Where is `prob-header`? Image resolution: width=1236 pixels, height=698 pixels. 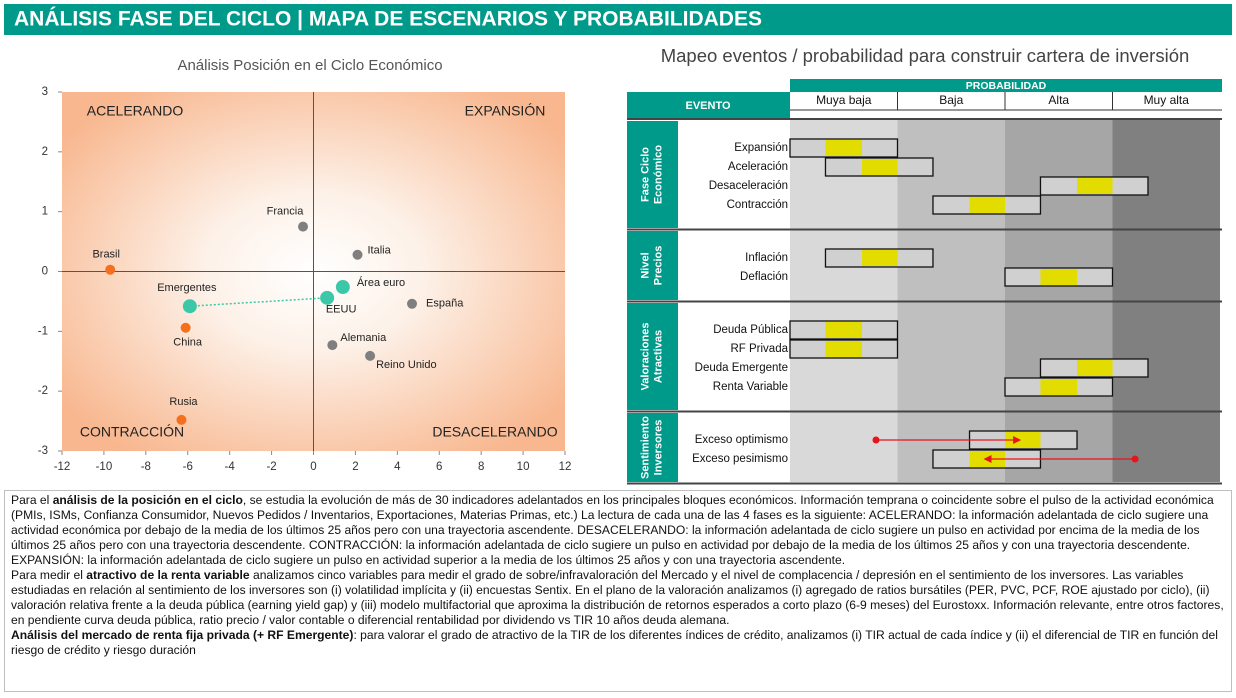
prob-header is located at coordinates (1006, 85).